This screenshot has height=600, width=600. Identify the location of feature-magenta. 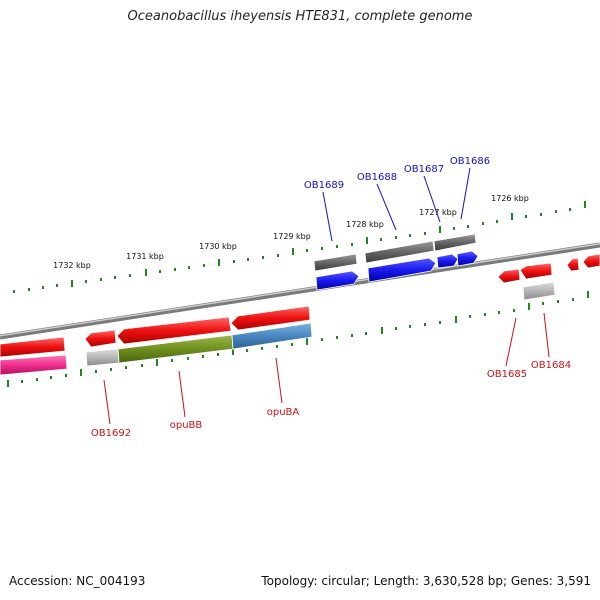
(34, 365).